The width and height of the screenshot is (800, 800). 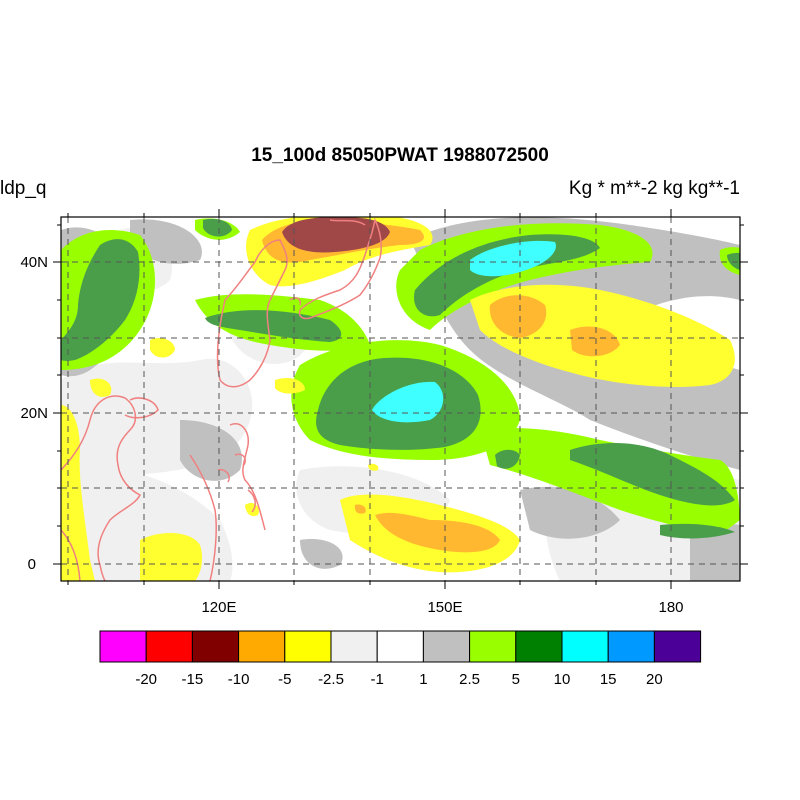 What do you see at coordinates (32, 564) in the screenshot?
I see `lat-tick-0: 0` at bounding box center [32, 564].